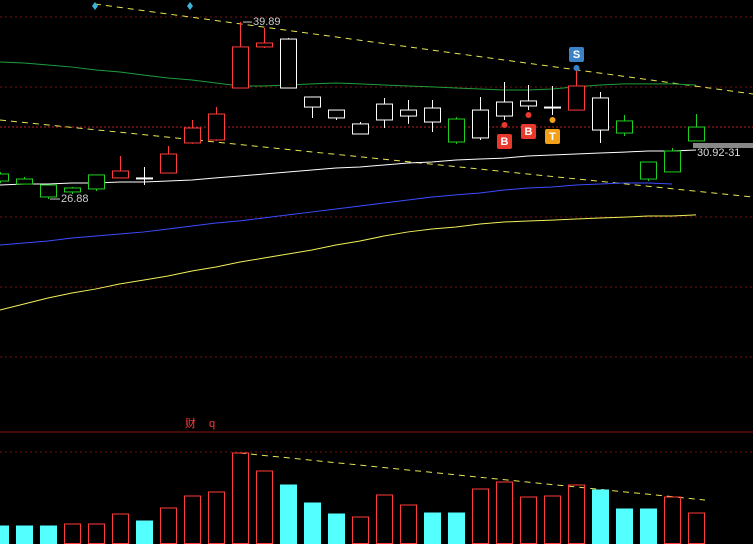 The image size is (753, 544). What do you see at coordinates (267, 22) in the screenshot?
I see `high-label: 39.89` at bounding box center [267, 22].